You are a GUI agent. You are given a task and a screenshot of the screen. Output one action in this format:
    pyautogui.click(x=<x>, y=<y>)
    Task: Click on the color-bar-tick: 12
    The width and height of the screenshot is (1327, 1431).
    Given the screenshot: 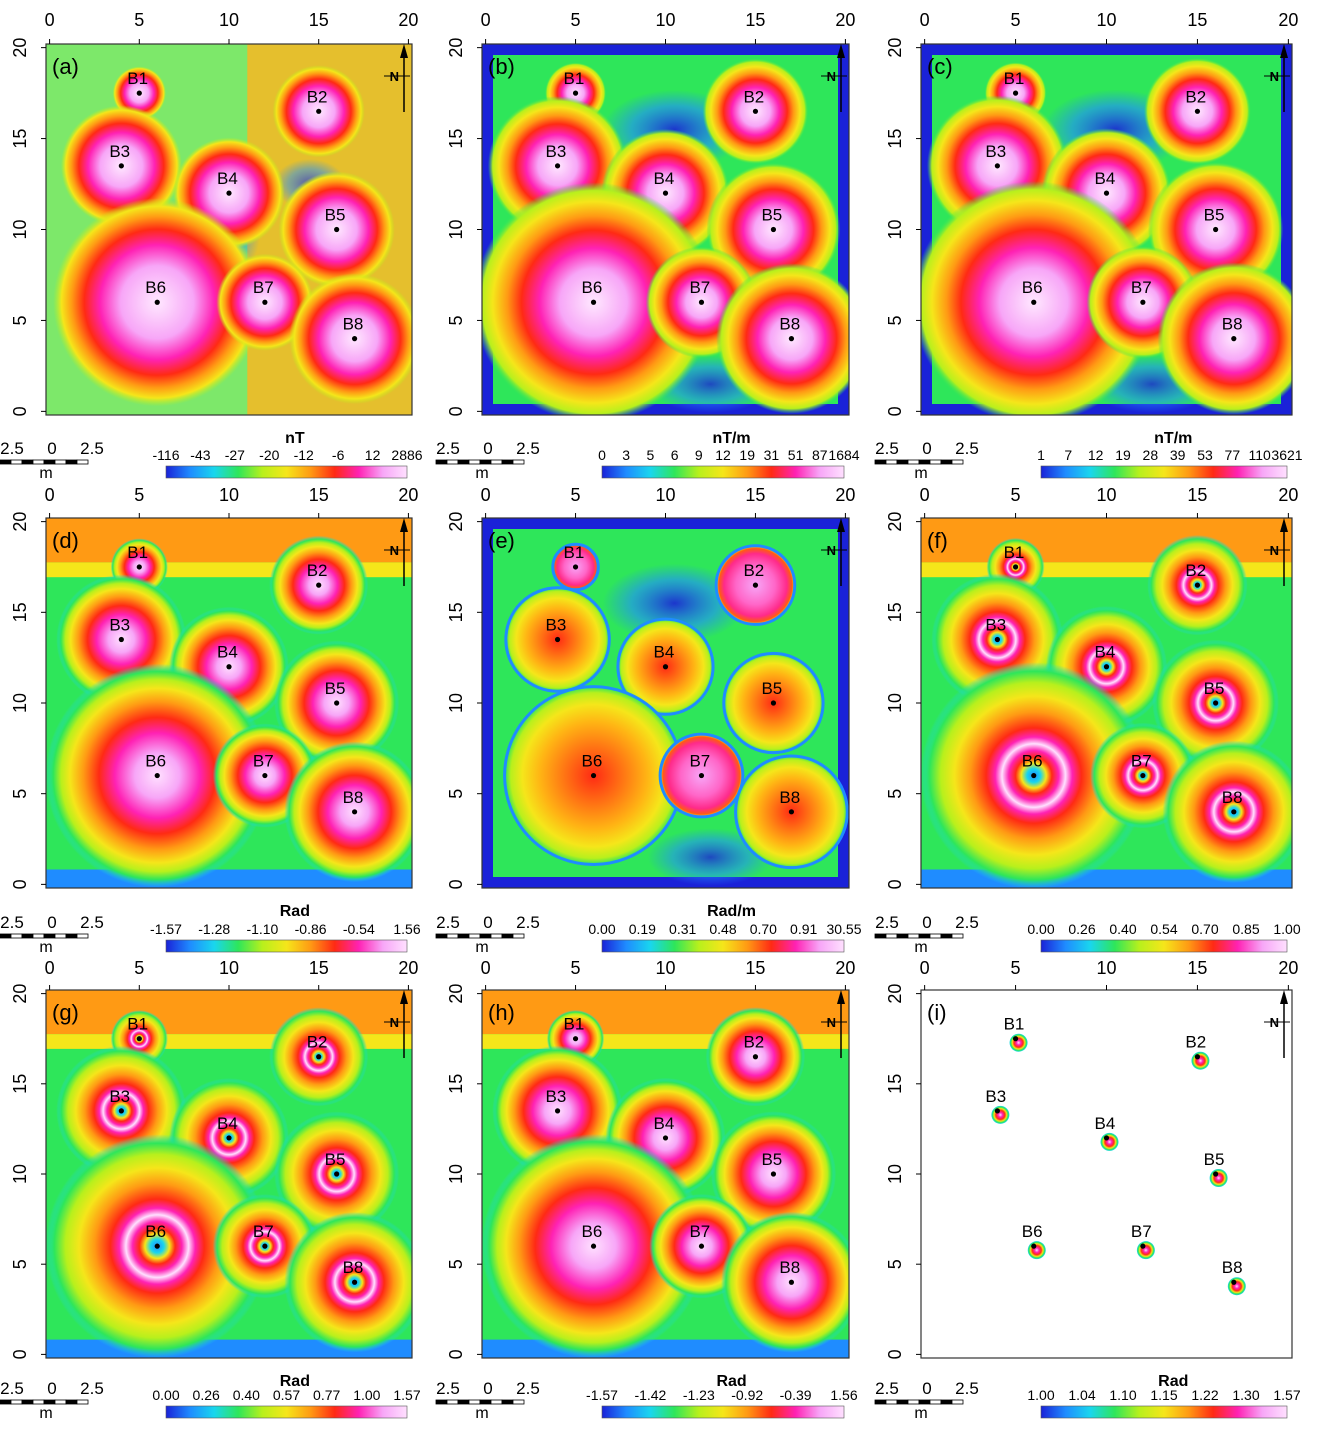 What is the action you would take?
    pyautogui.click(x=1096, y=455)
    